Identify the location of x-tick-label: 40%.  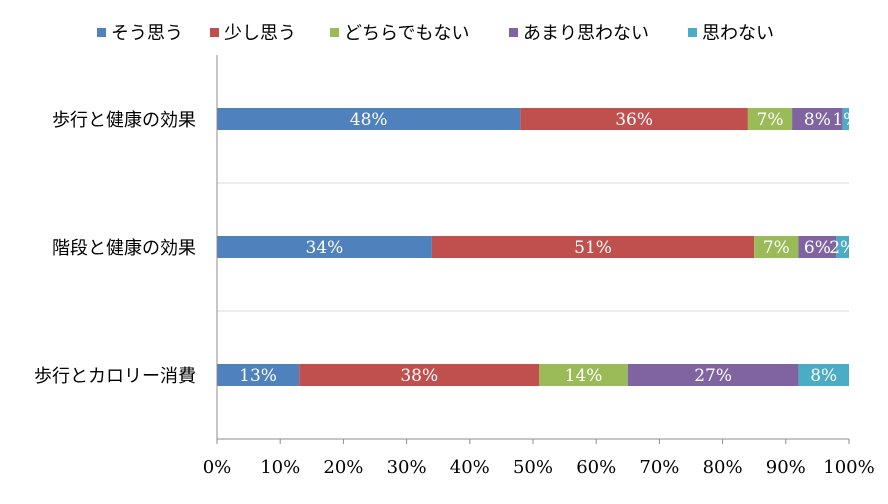
(470, 467).